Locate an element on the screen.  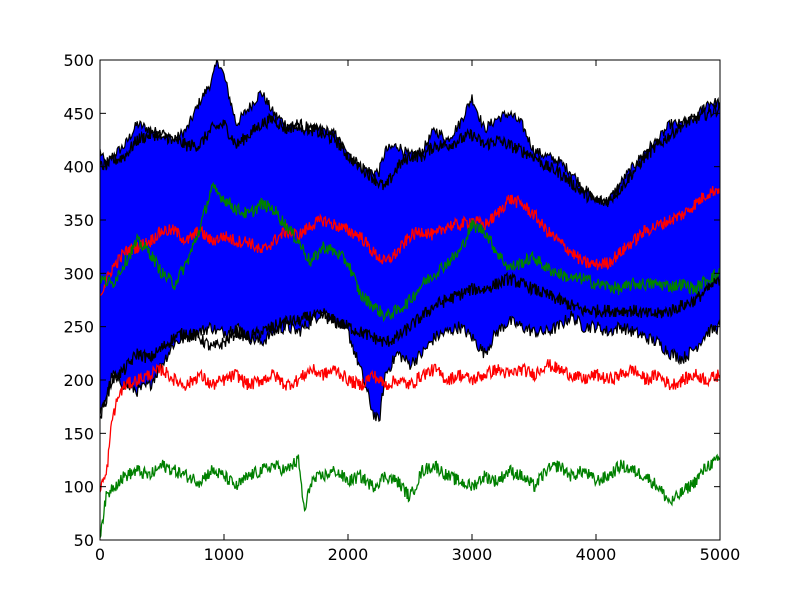
band-lower-edge is located at coordinates (410, 365).